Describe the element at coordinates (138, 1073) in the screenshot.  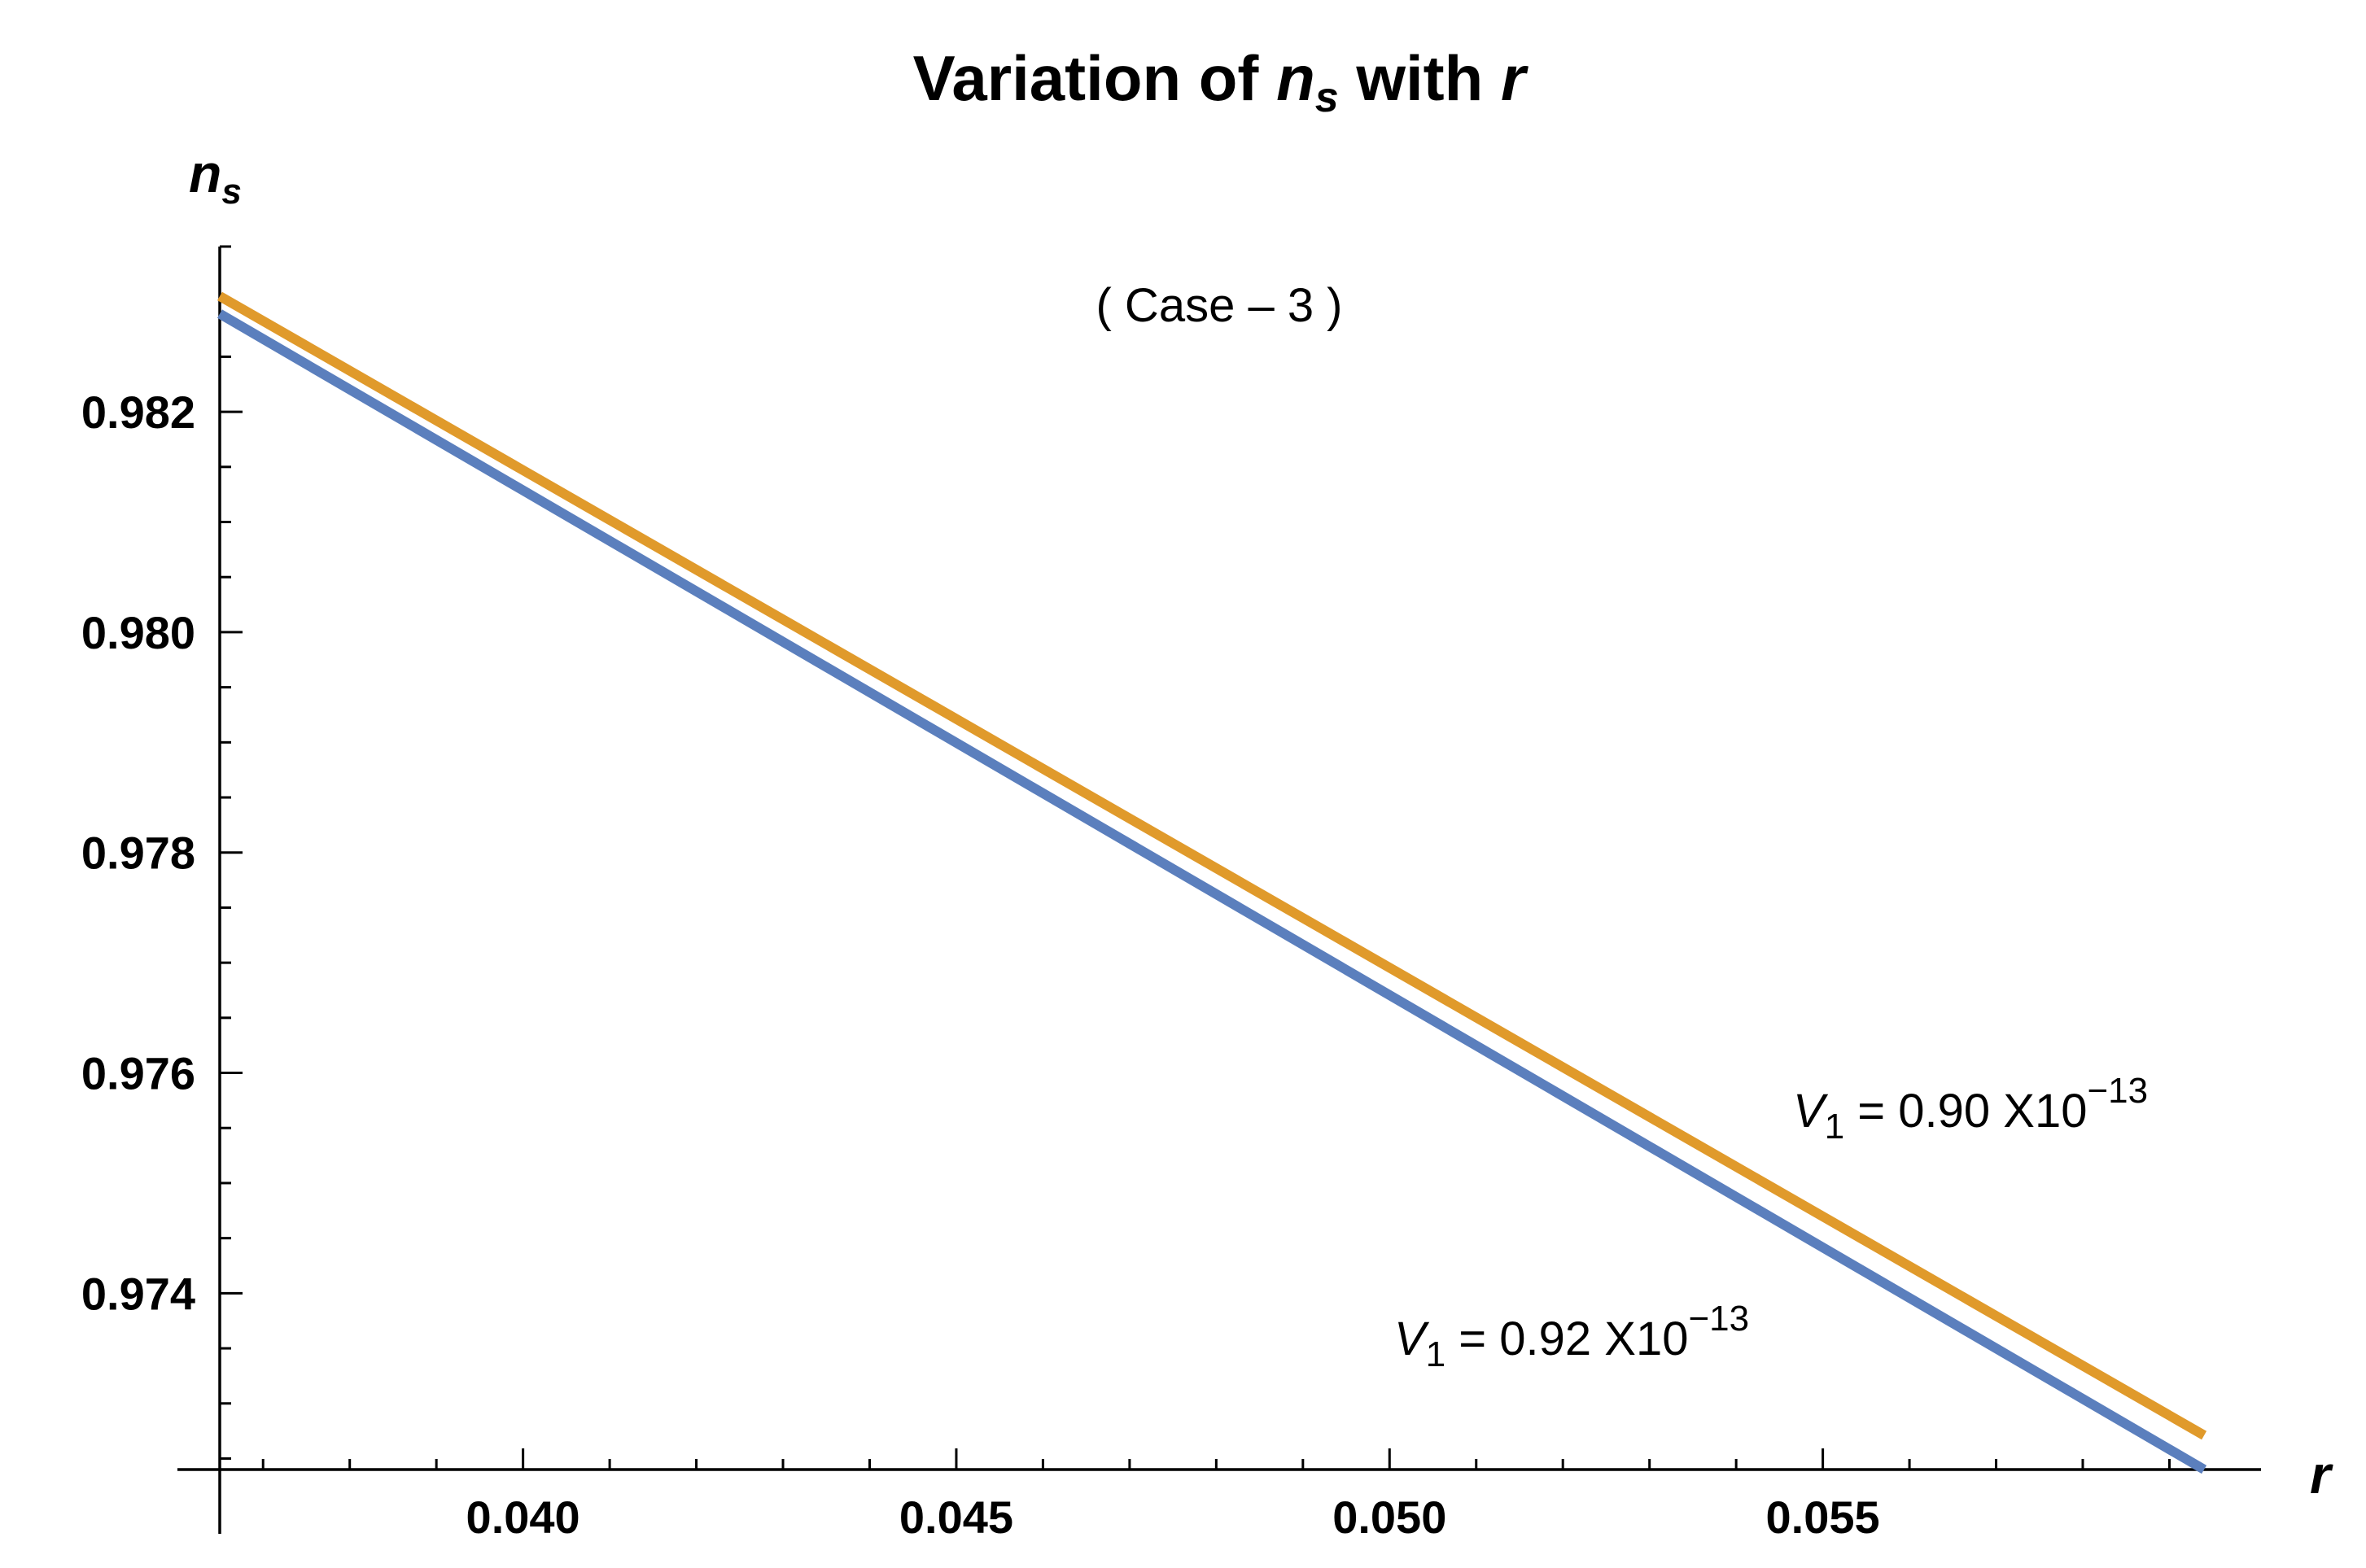
I see `y-tick-label: 0.976` at that location.